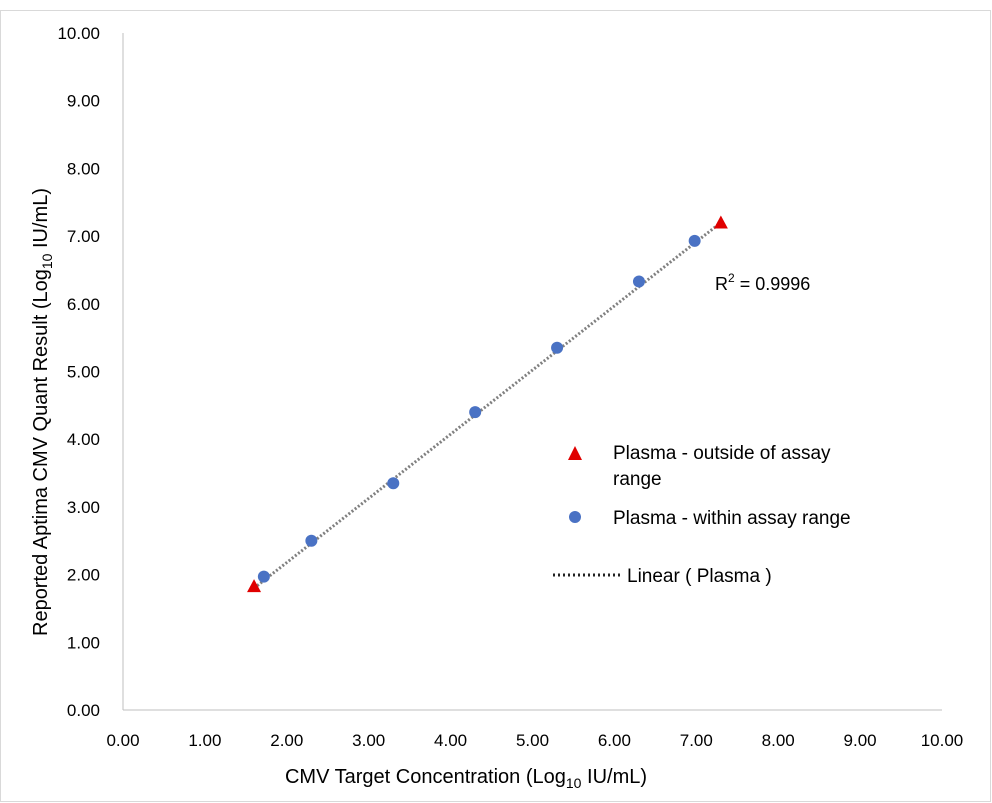 The width and height of the screenshot is (992, 803). I want to click on y-tick-label: 4.00, so click(83, 439).